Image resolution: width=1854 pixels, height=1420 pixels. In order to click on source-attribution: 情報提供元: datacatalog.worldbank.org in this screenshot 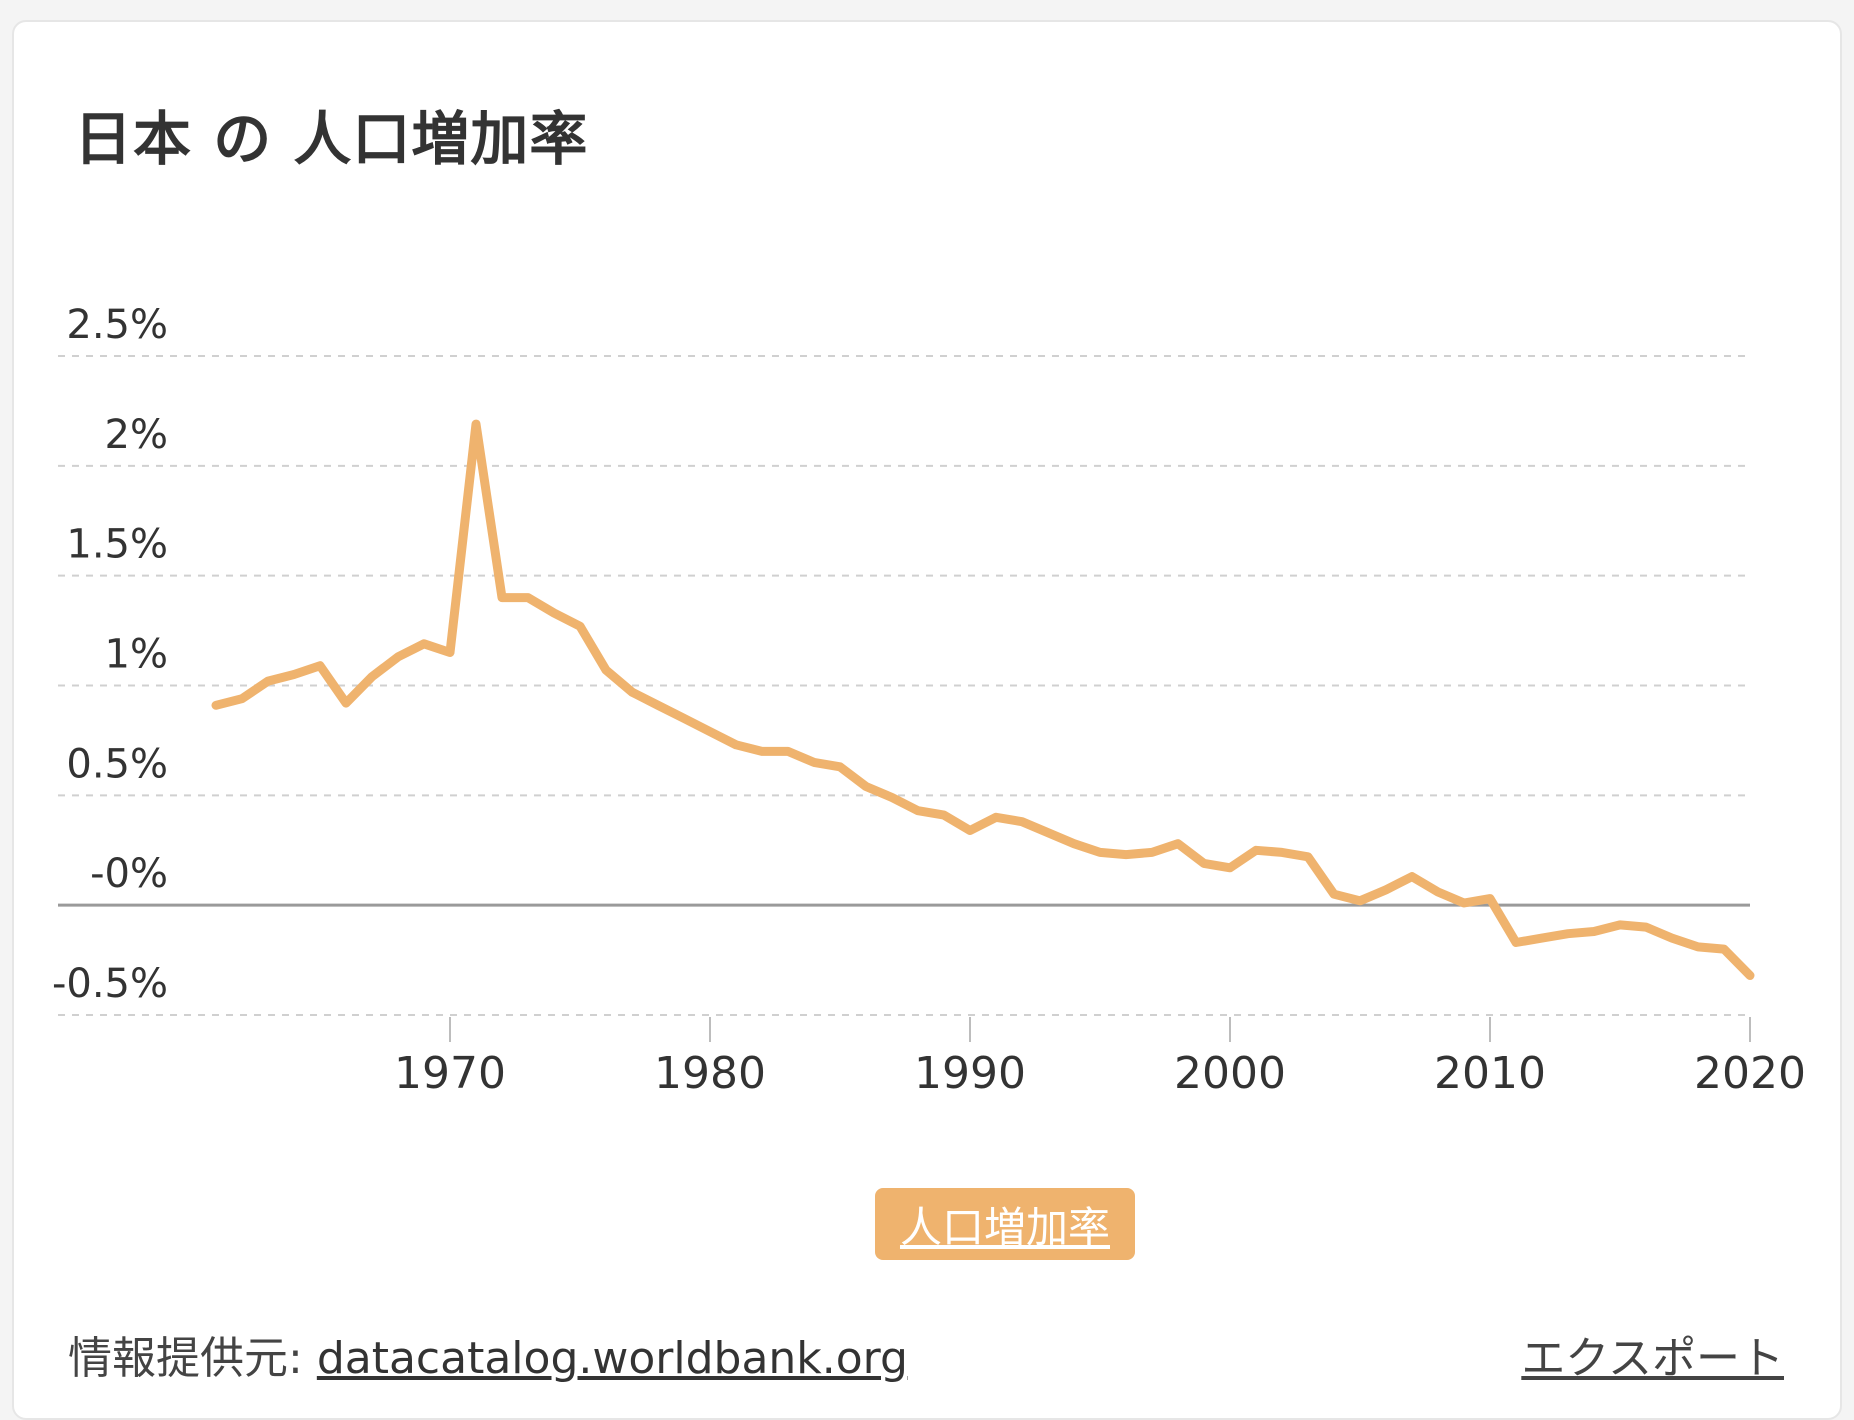, I will do `click(488, 1354)`.